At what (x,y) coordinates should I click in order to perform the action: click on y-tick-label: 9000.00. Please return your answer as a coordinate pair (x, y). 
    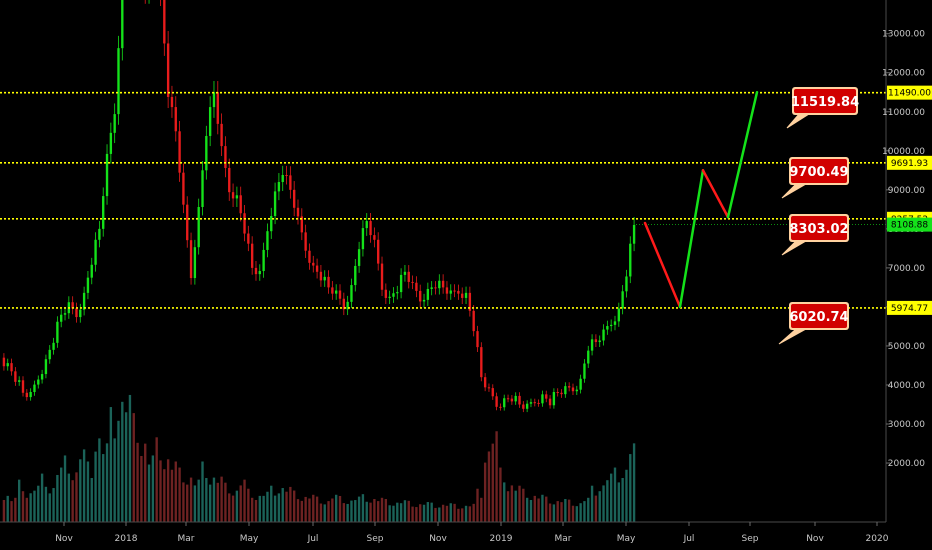
    Looking at the image, I should click on (906, 191).